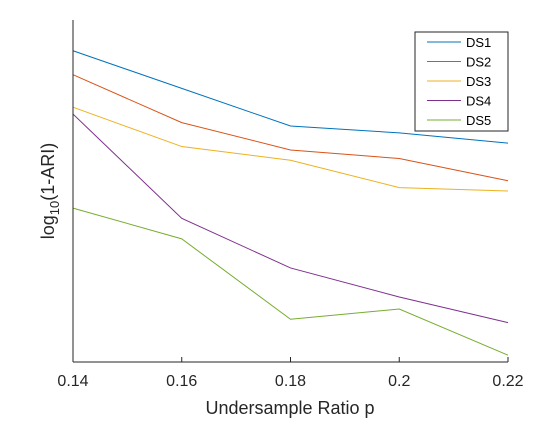 The image size is (560, 425). I want to click on x-tick-label: 0.14, so click(72, 381).